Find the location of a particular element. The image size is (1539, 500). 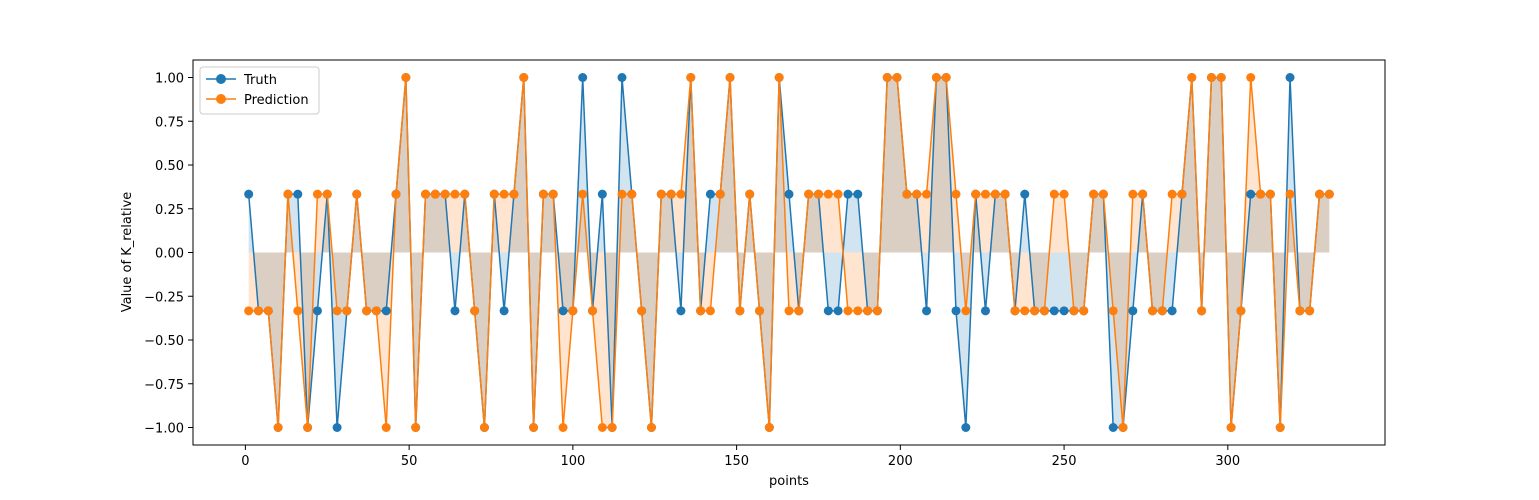

y-axis-ticks: −1.00 −0.75 −0.50 −0.25 0.00 0.25 0.50 0.75 1.00 is located at coordinates (168, 254).